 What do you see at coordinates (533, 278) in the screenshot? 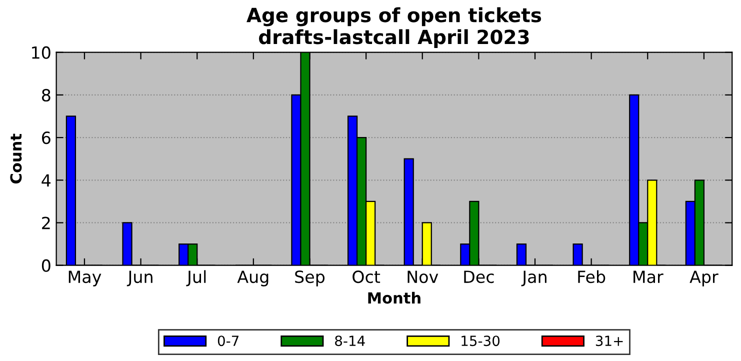
I see `x-tick-label: Jan` at bounding box center [533, 278].